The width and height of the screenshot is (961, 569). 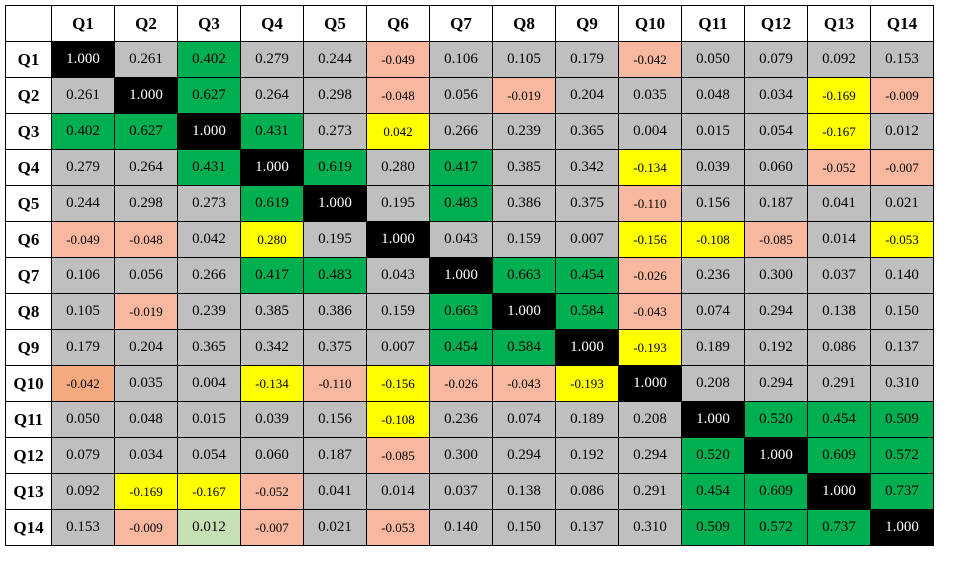 I want to click on heatmap-cell: -0.042, so click(x=650, y=59).